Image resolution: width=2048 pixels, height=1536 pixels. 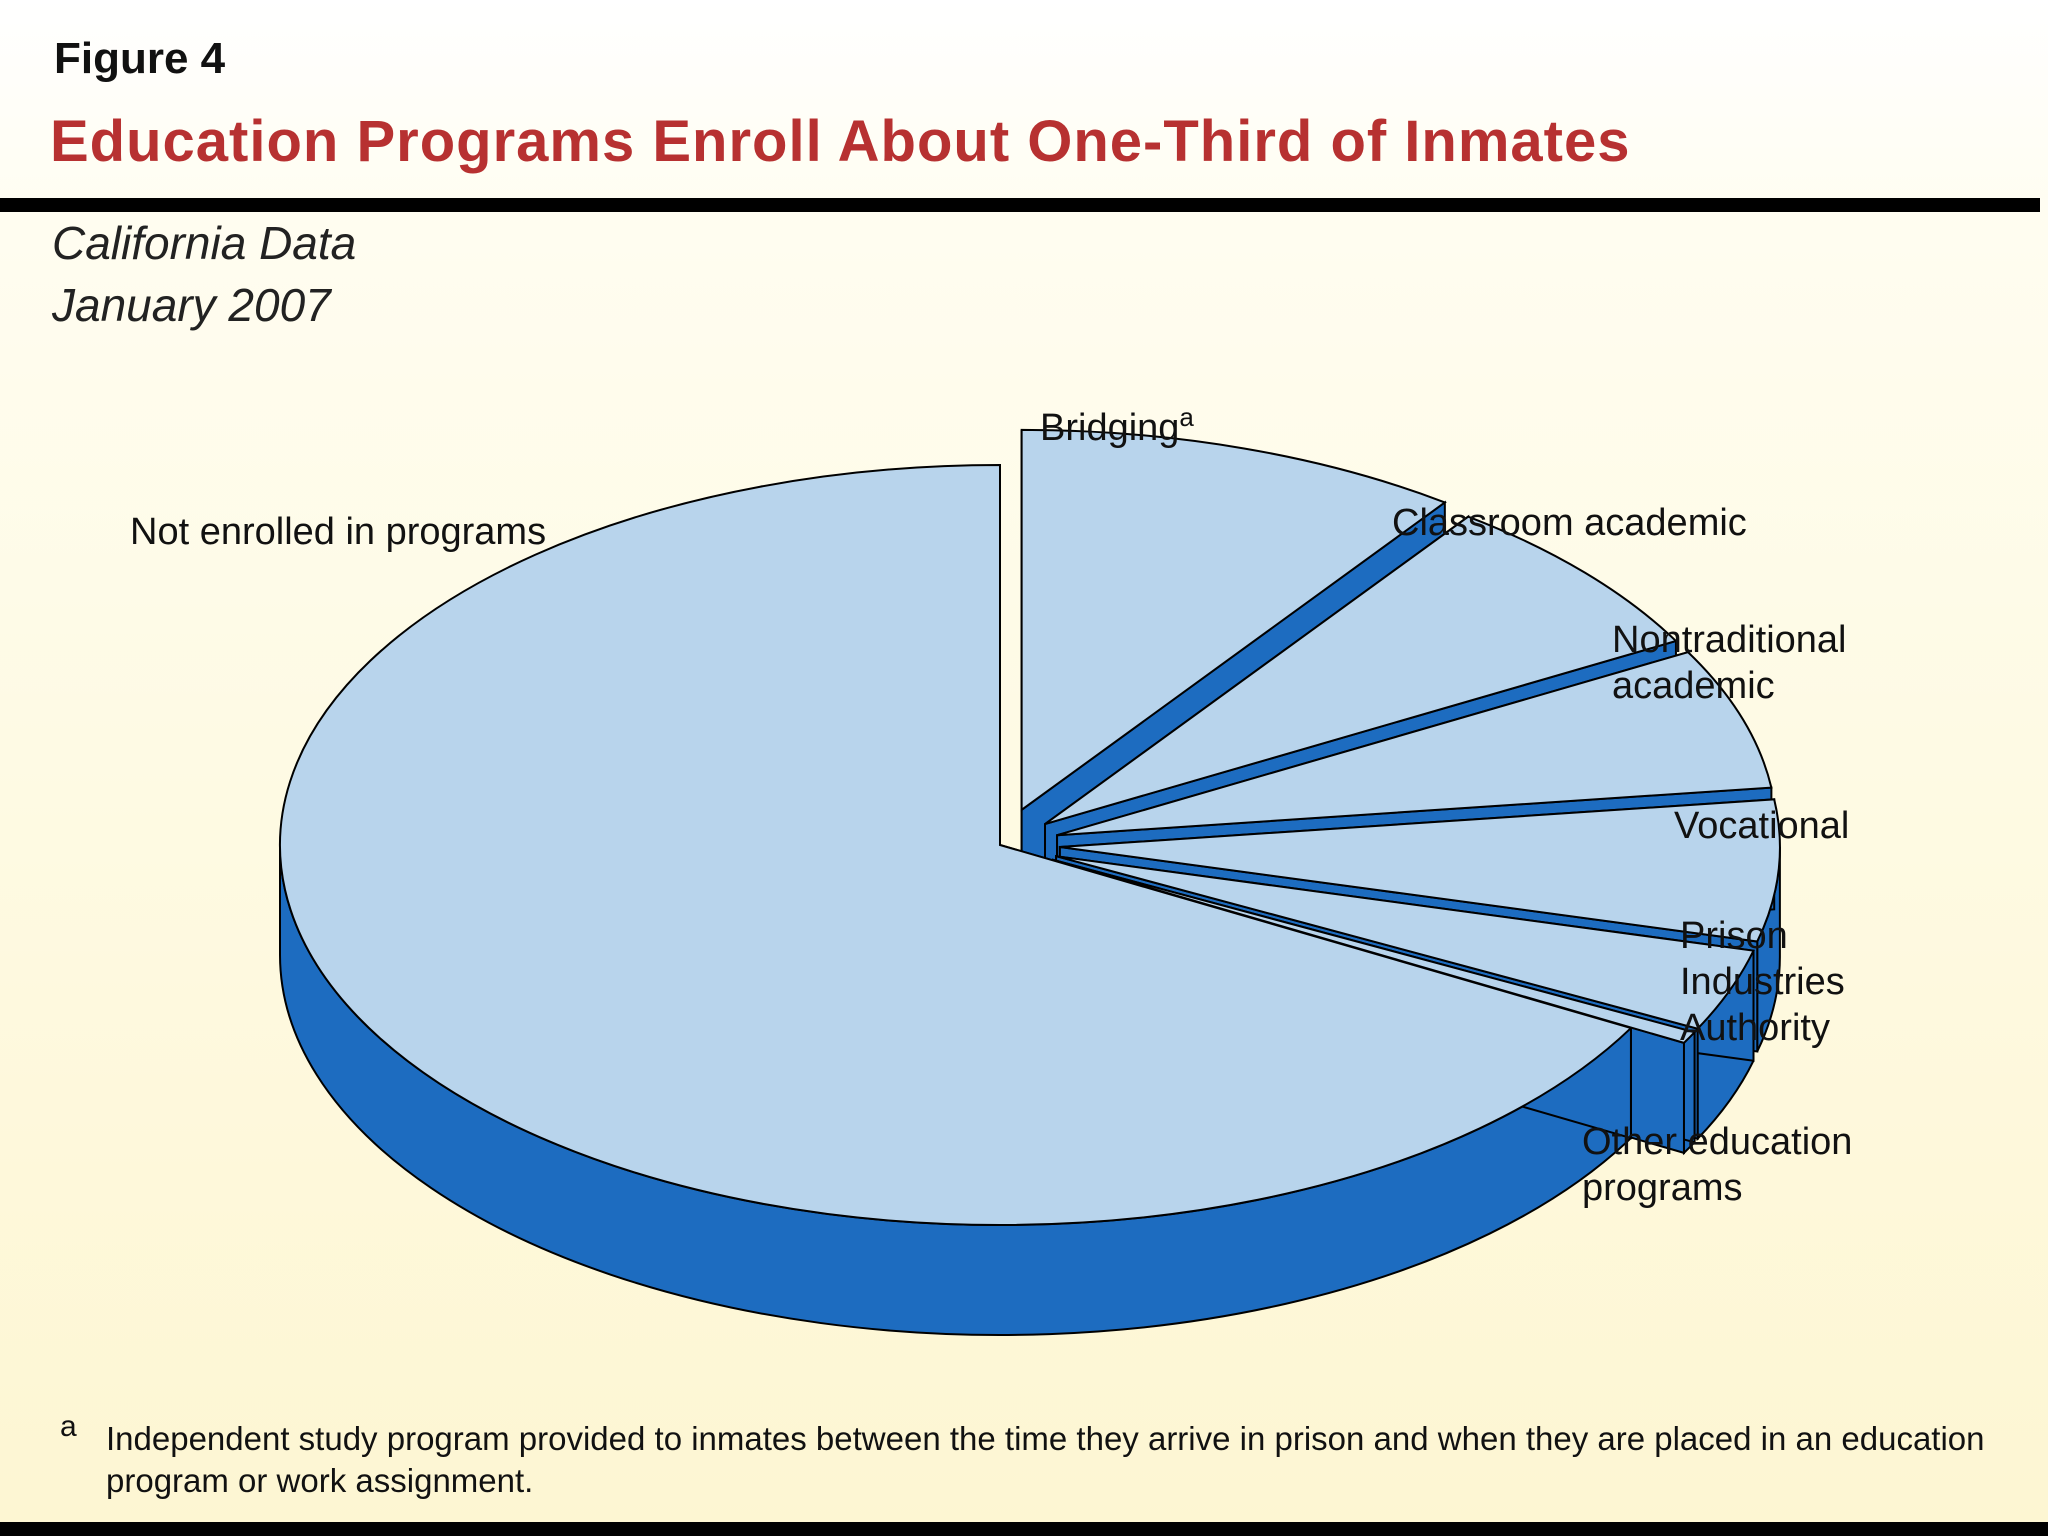 What do you see at coordinates (1024, 1529) in the screenshot?
I see `bottom-rule` at bounding box center [1024, 1529].